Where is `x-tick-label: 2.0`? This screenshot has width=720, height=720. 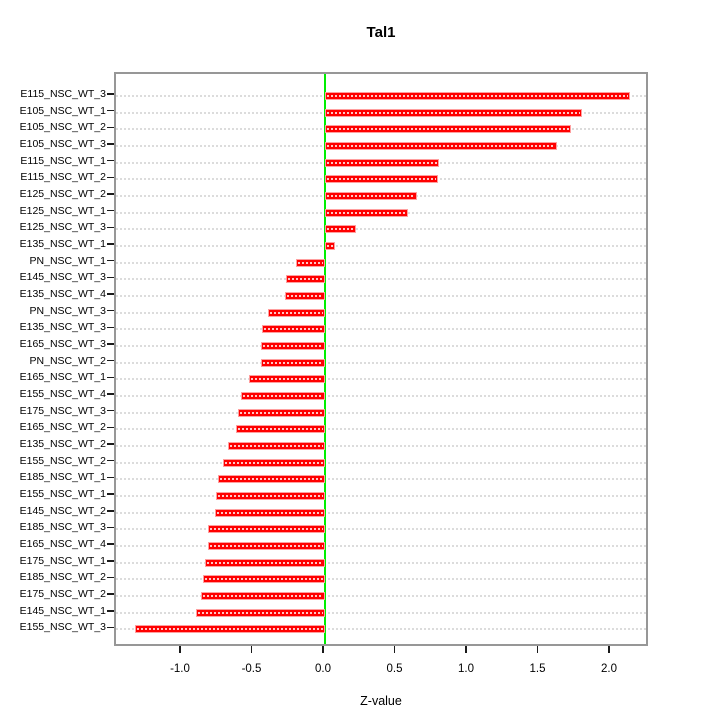 x-tick-label: 2.0 is located at coordinates (609, 669).